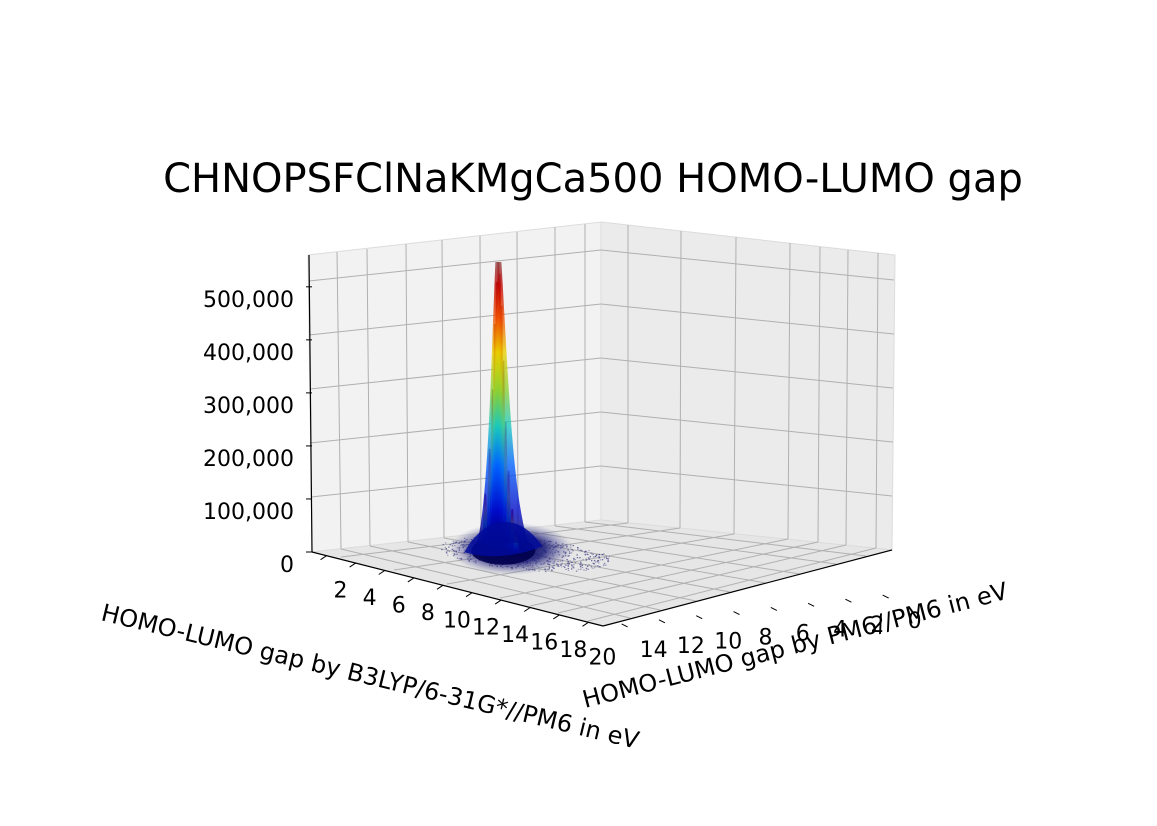  What do you see at coordinates (399, 606) in the screenshot?
I see `x-tick-label: 6` at bounding box center [399, 606].